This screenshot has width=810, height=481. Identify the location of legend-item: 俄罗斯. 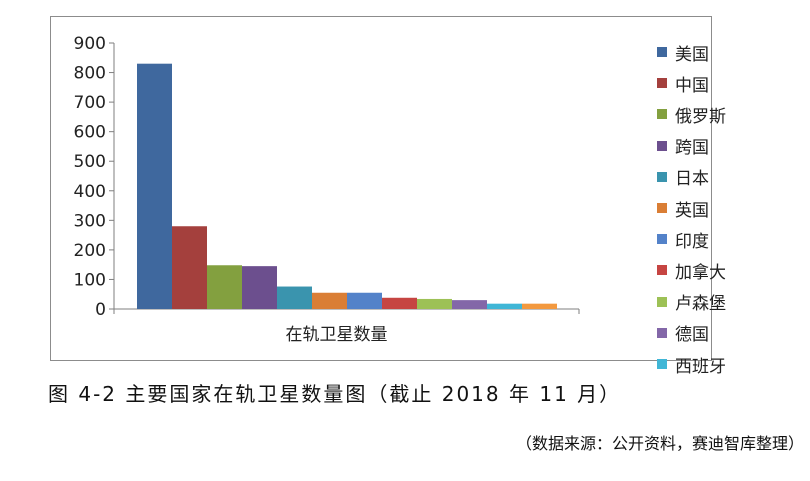
(691, 115).